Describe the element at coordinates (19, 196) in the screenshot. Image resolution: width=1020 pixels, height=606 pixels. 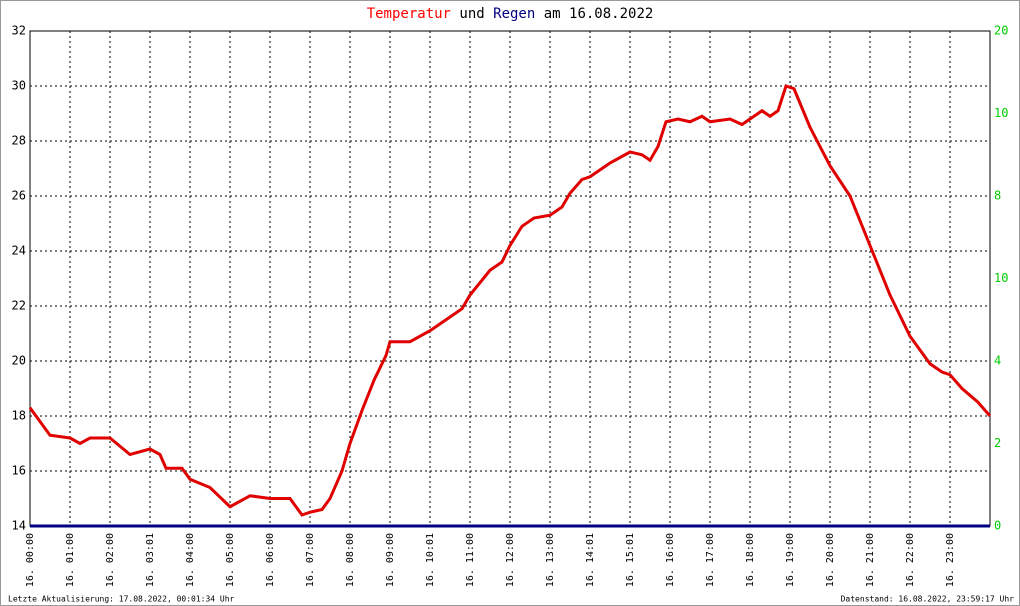
I see `y-tick-label: 26` at that location.